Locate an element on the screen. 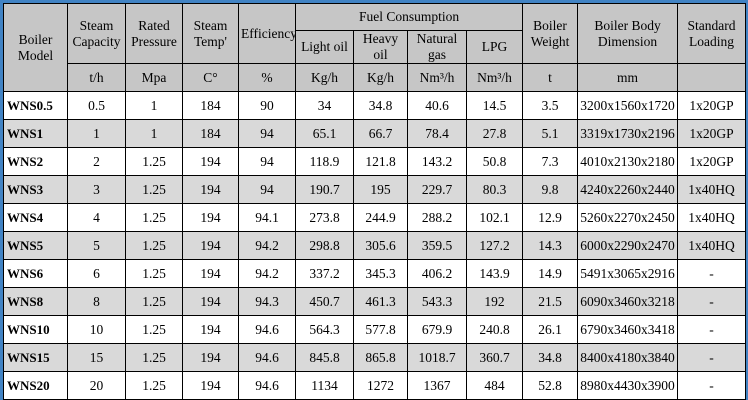  cell-value: 1272 is located at coordinates (380, 385).